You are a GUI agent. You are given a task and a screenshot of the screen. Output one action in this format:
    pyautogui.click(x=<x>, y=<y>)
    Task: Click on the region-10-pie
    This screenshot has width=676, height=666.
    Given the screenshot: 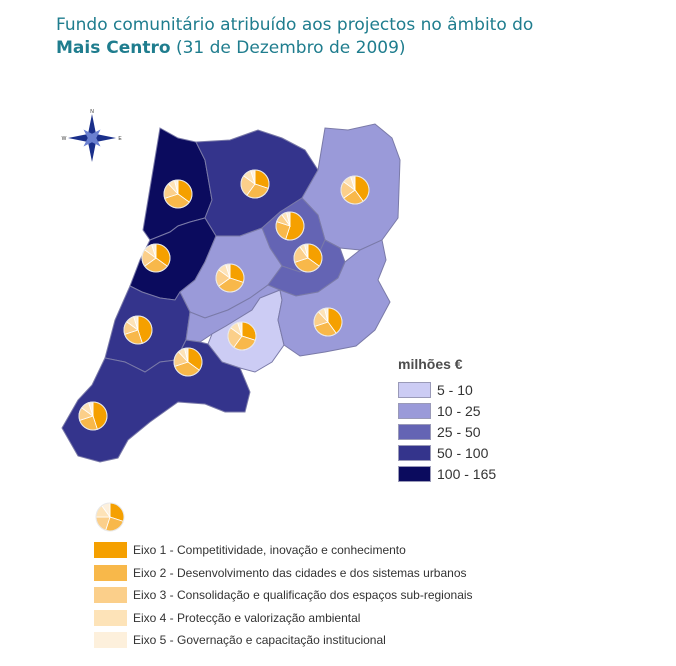 What is the action you would take?
    pyautogui.click(x=328, y=322)
    